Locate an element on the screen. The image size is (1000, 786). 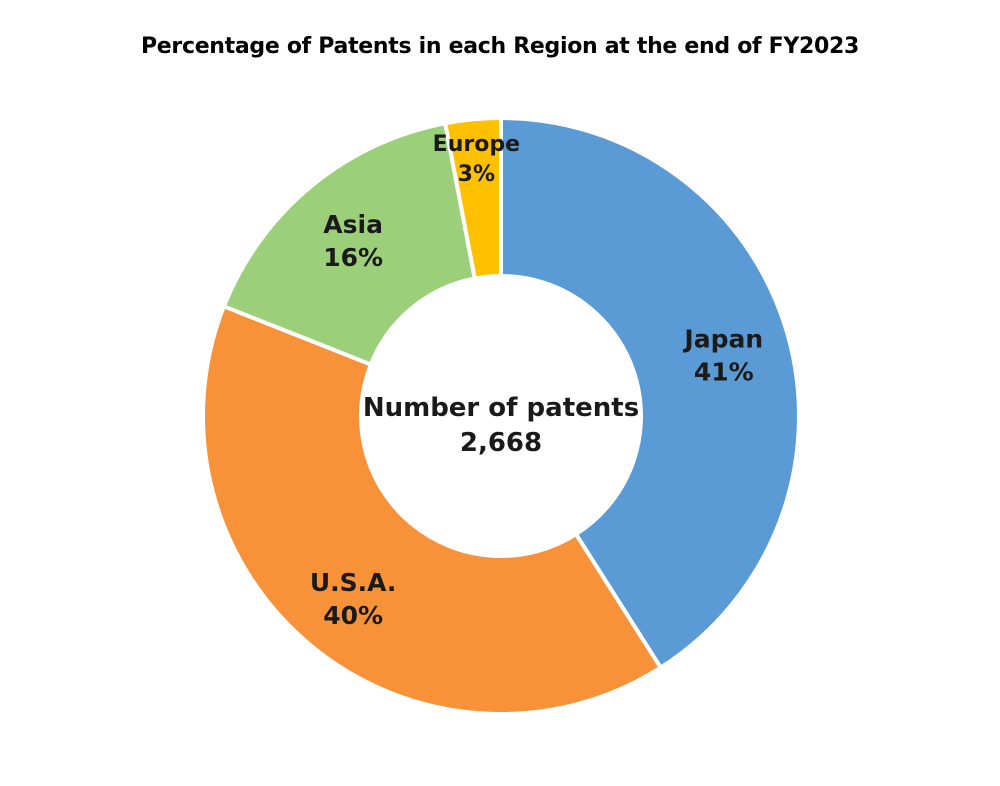
center-value: 2,668 is located at coordinates (501, 443).